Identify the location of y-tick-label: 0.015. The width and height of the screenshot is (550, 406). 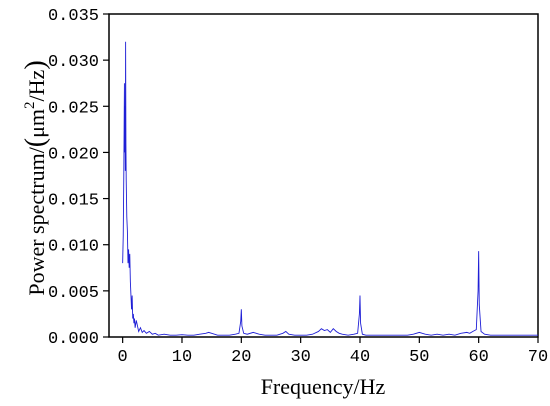
(73, 201).